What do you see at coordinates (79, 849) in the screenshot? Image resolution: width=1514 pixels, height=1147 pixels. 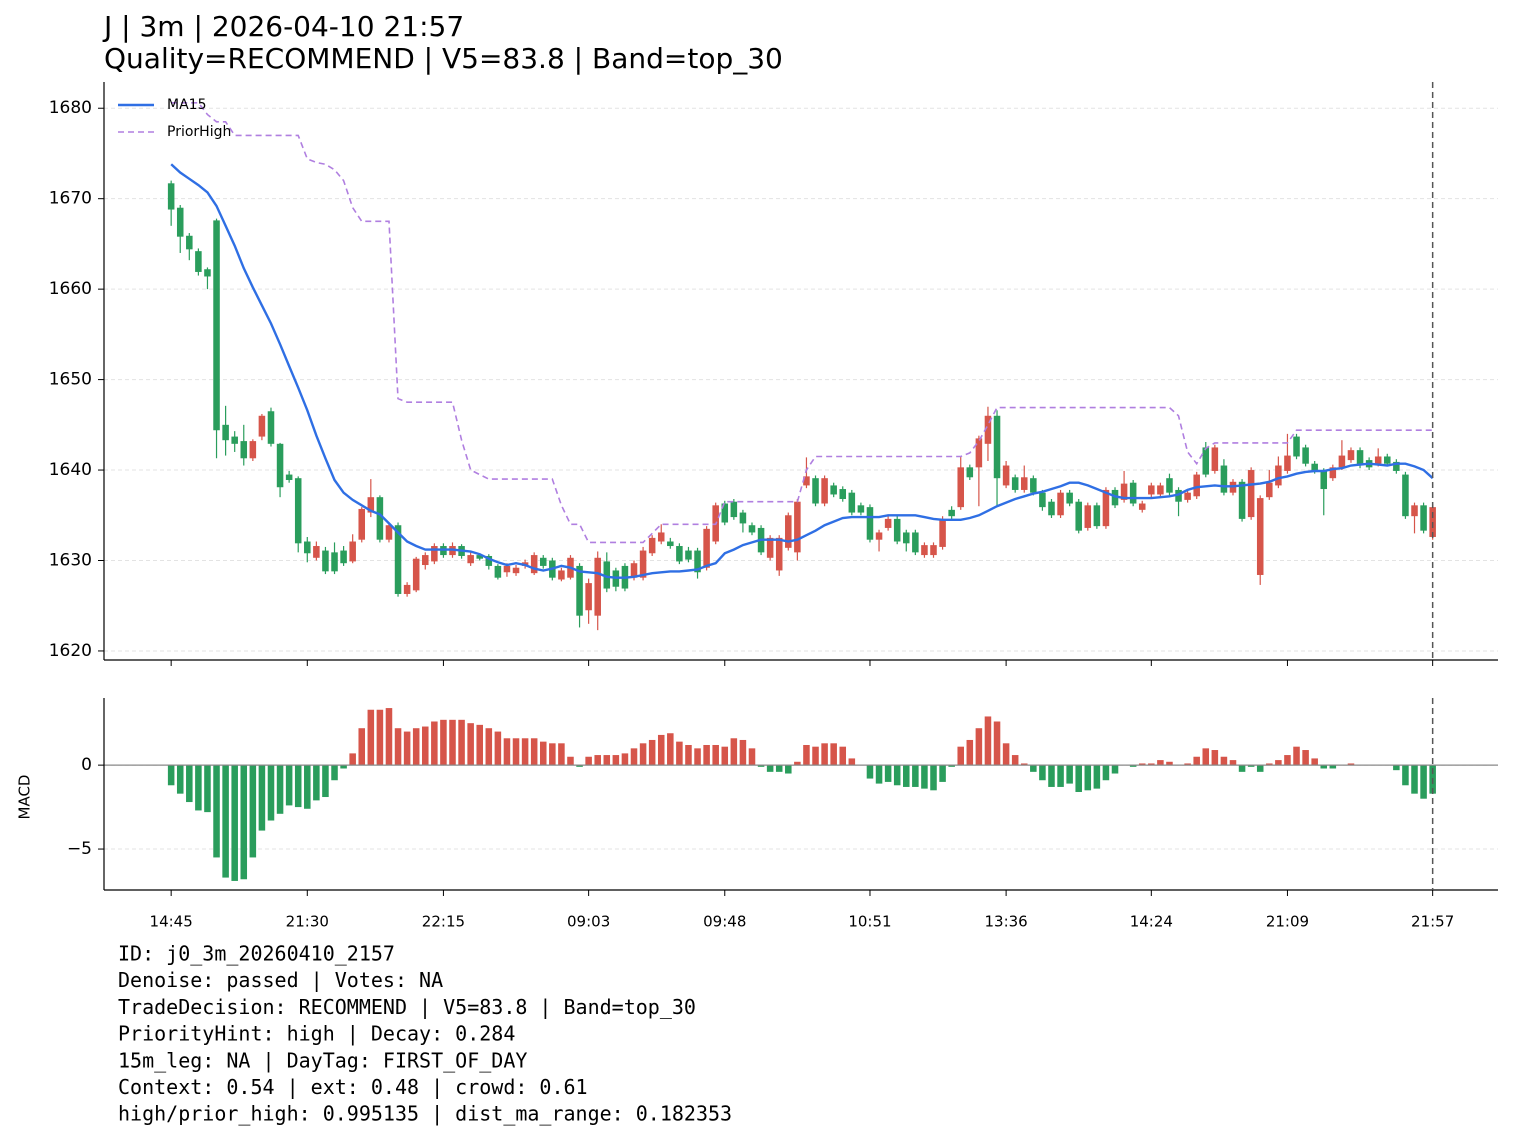 I see `y-tick-label: −5` at bounding box center [79, 849].